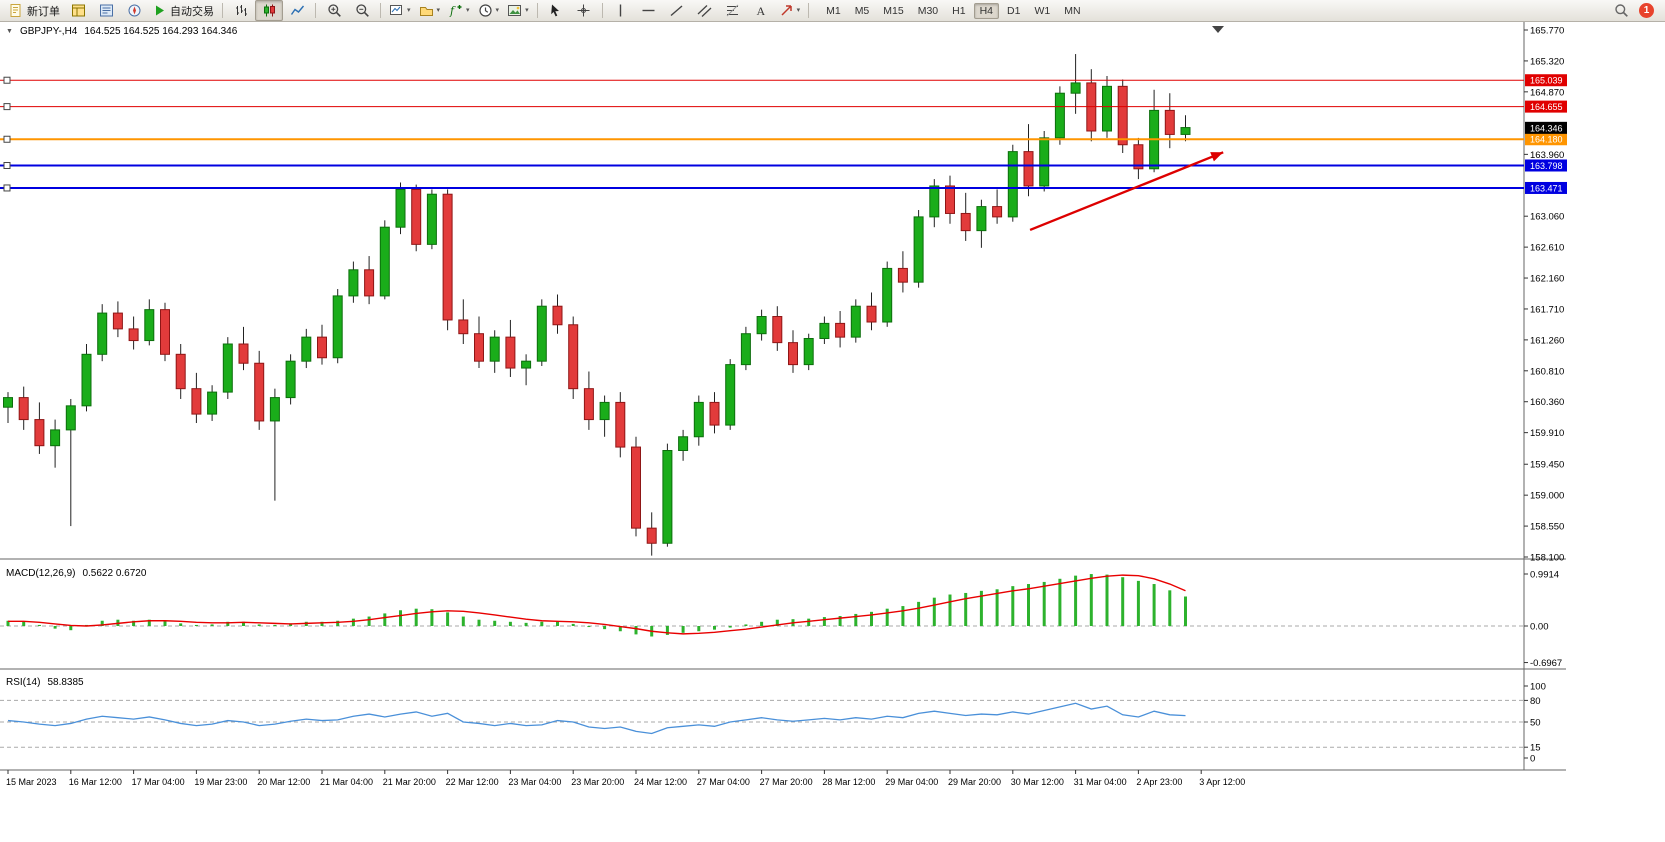 This screenshot has width=1665, height=842. I want to click on svg-text: 158.550, so click(1547, 527).